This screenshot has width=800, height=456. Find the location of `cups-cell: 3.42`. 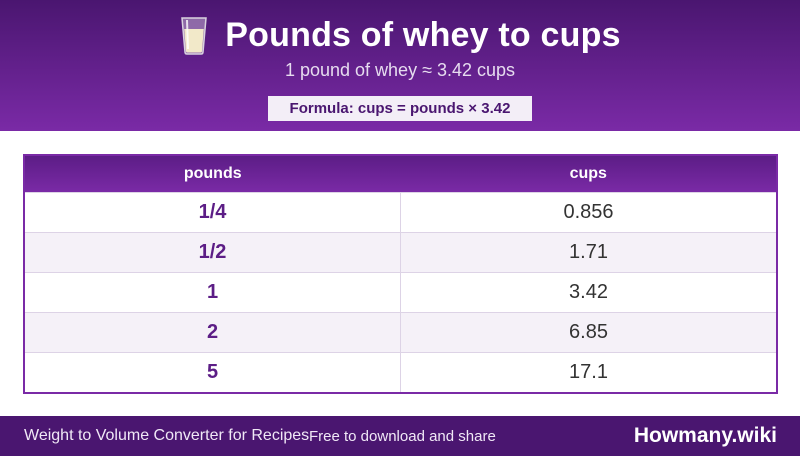

cups-cell: 3.42 is located at coordinates (588, 291).